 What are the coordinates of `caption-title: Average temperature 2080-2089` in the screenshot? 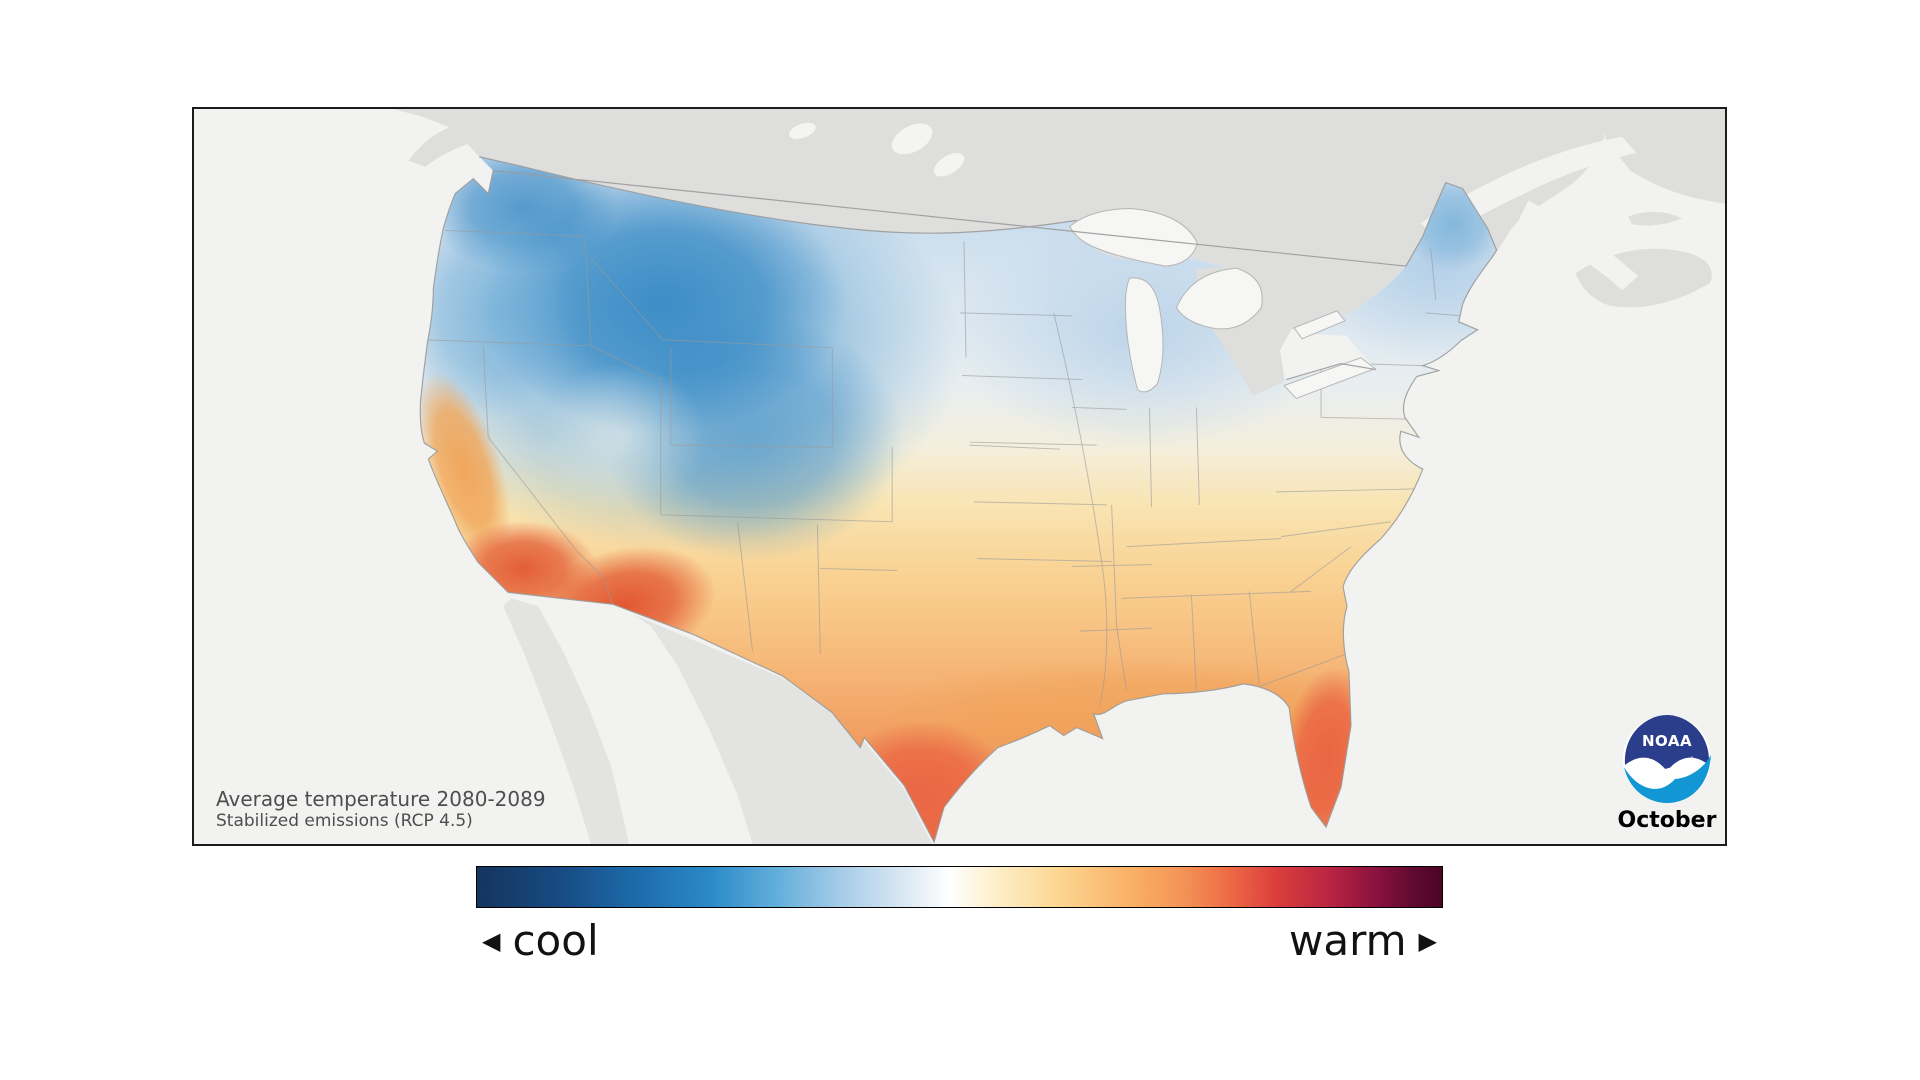 It's located at (381, 799).